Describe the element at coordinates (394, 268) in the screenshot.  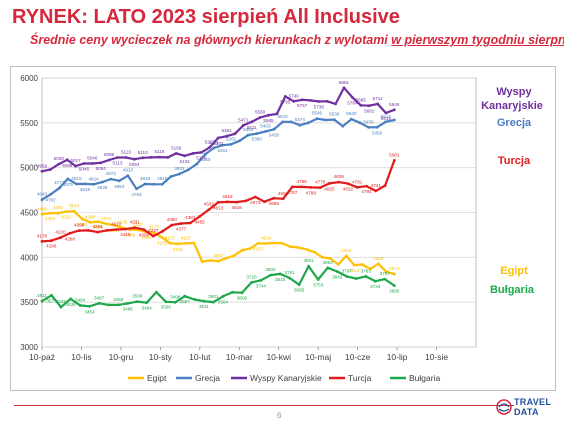
I see `data-label-egipt: 3813` at that location.